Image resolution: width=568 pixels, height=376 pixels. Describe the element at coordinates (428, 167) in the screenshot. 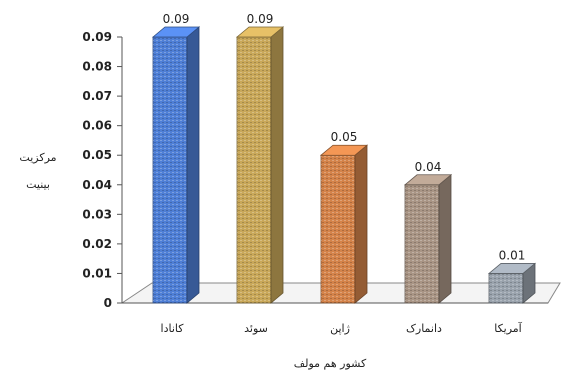

I see `data-label: 0.04` at that location.